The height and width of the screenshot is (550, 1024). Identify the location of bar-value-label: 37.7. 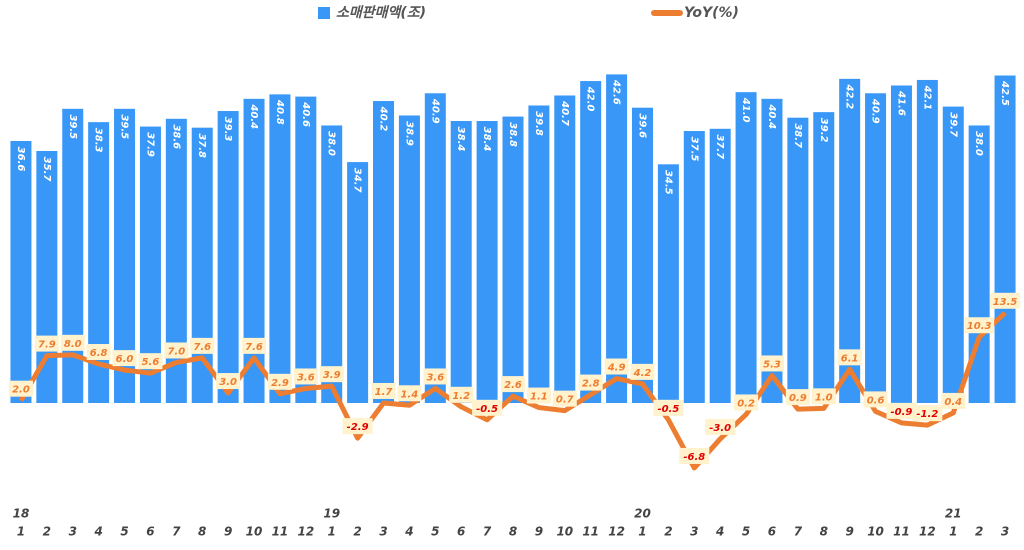
(719, 146).